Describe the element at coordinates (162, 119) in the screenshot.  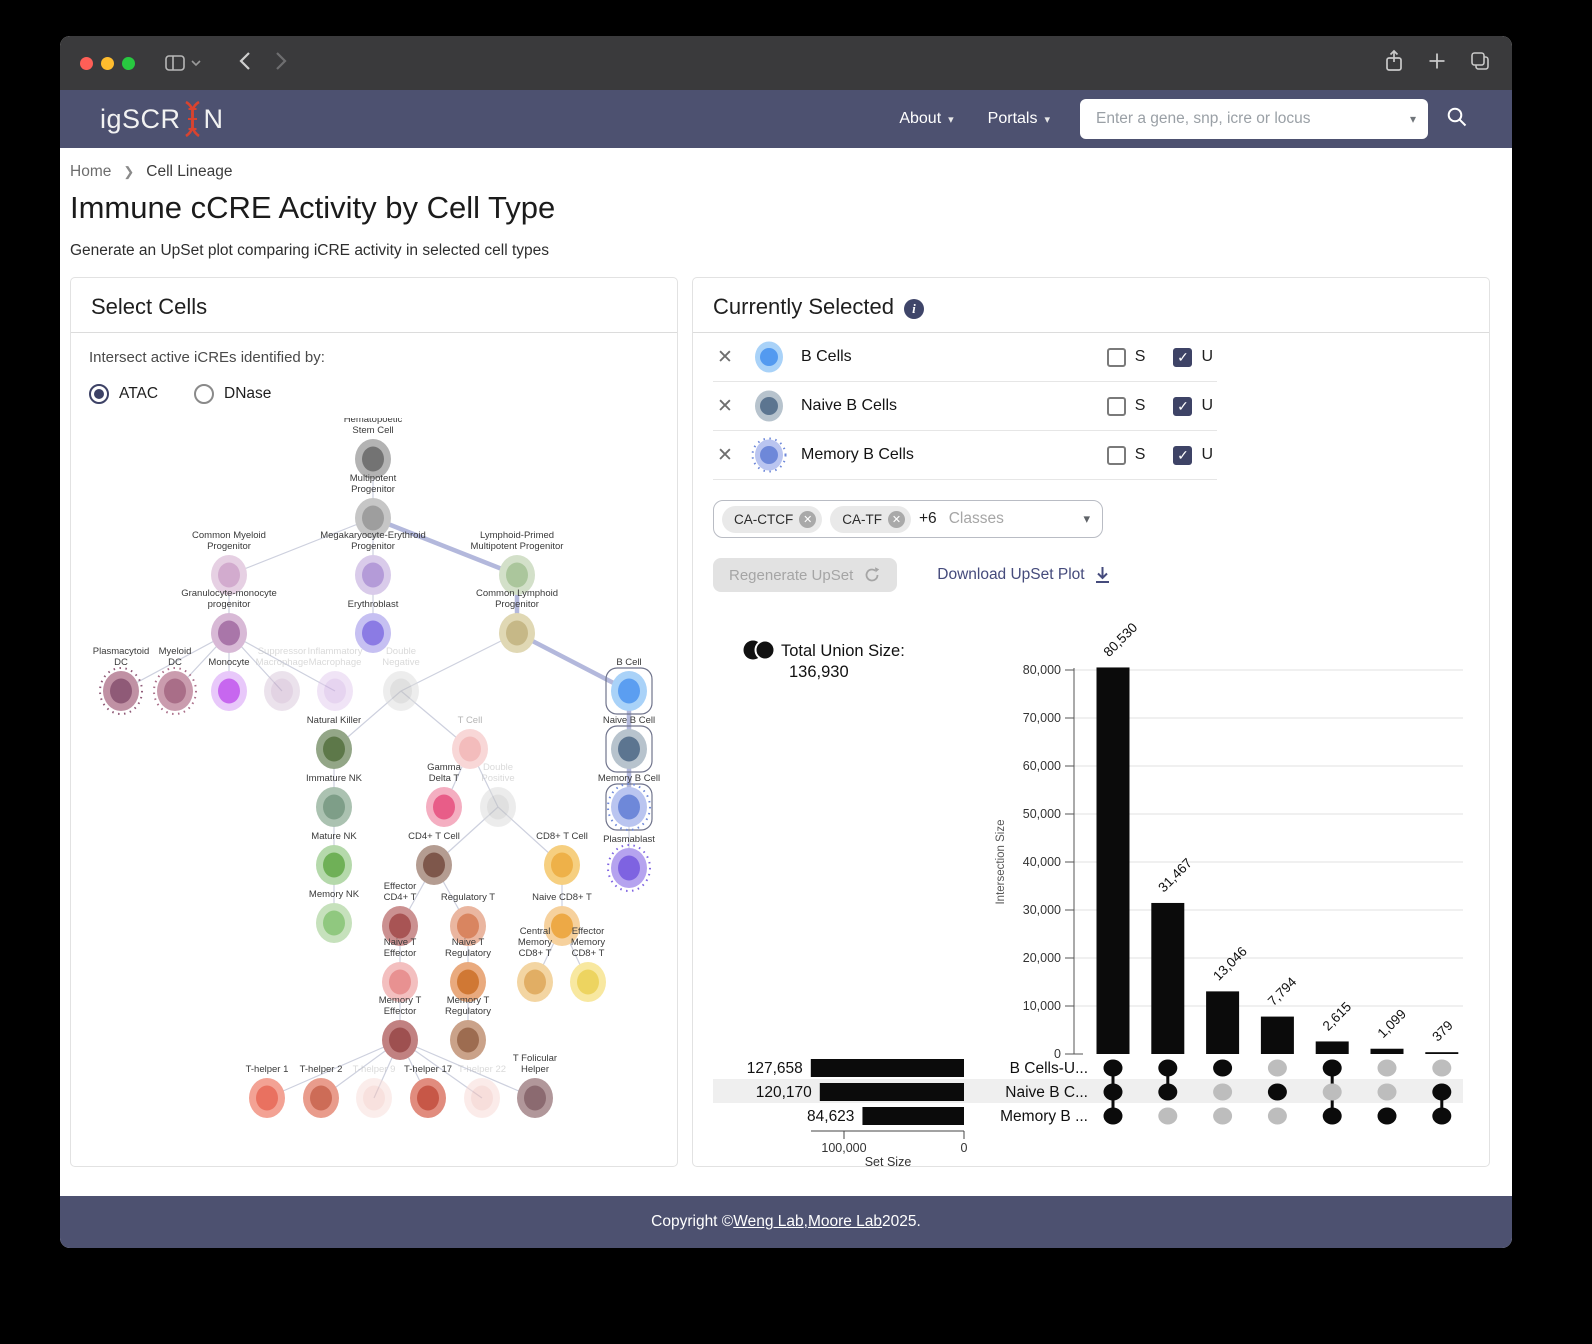
I see `app-logo: igSCR N` at that location.